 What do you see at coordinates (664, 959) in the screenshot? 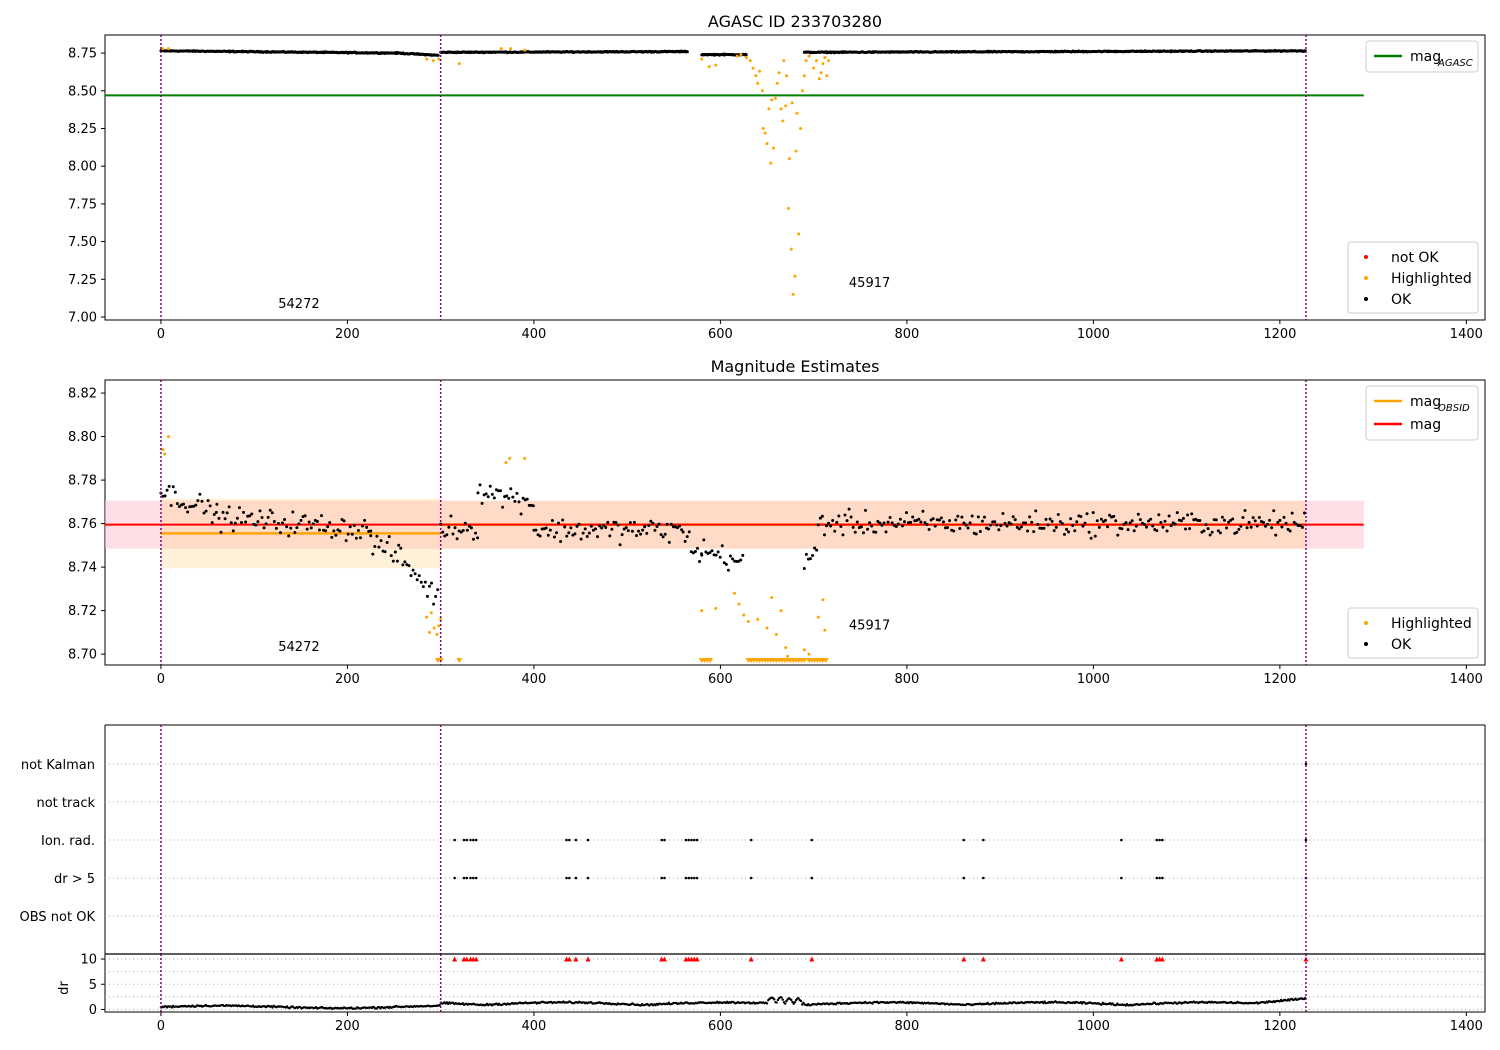
I see `dr-clipped-marker` at bounding box center [664, 959].